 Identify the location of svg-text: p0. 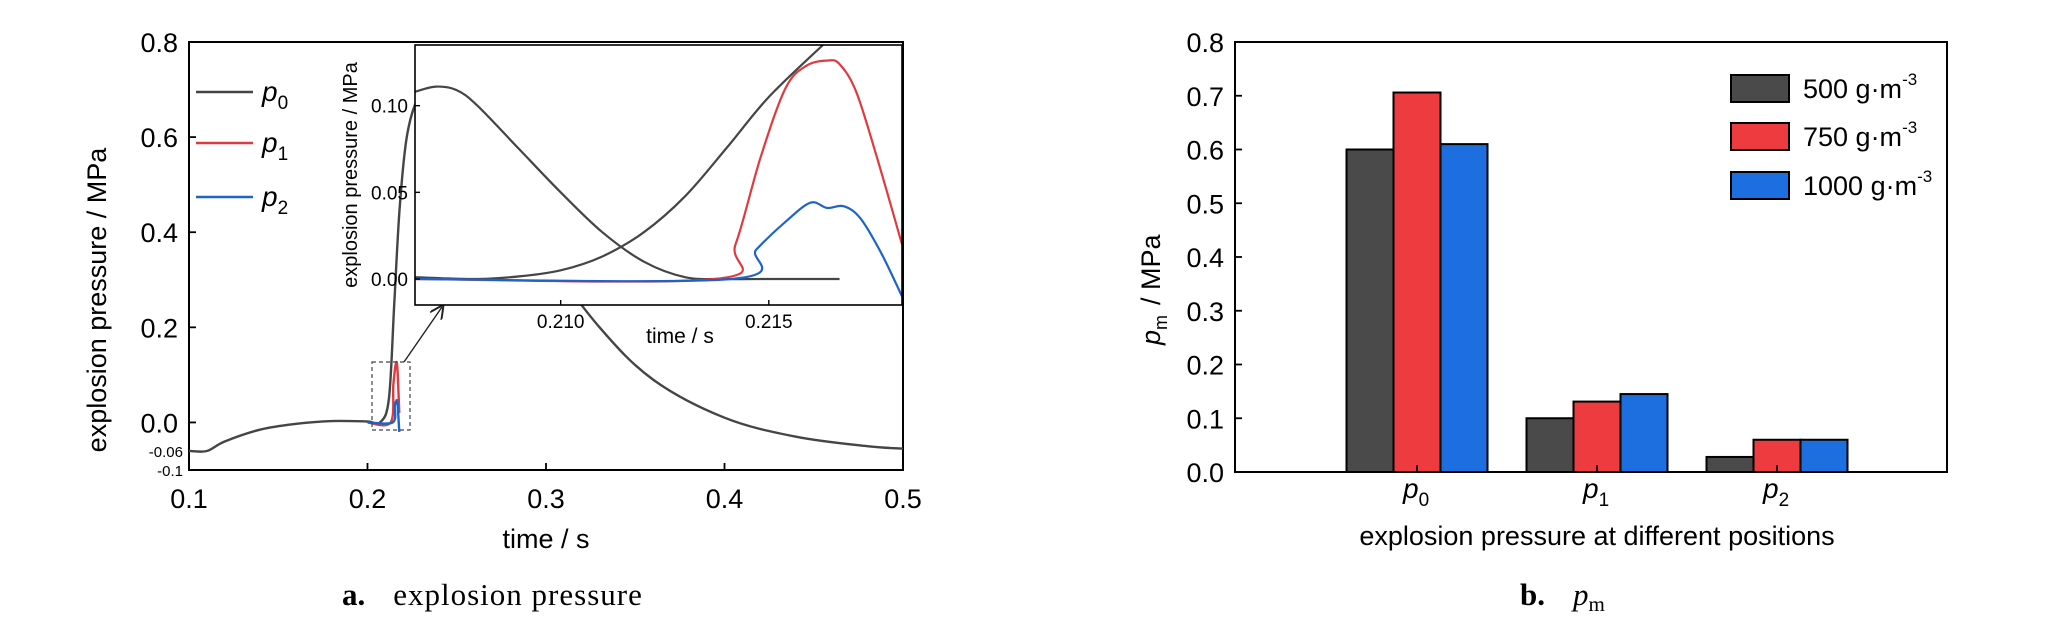
(274, 95).